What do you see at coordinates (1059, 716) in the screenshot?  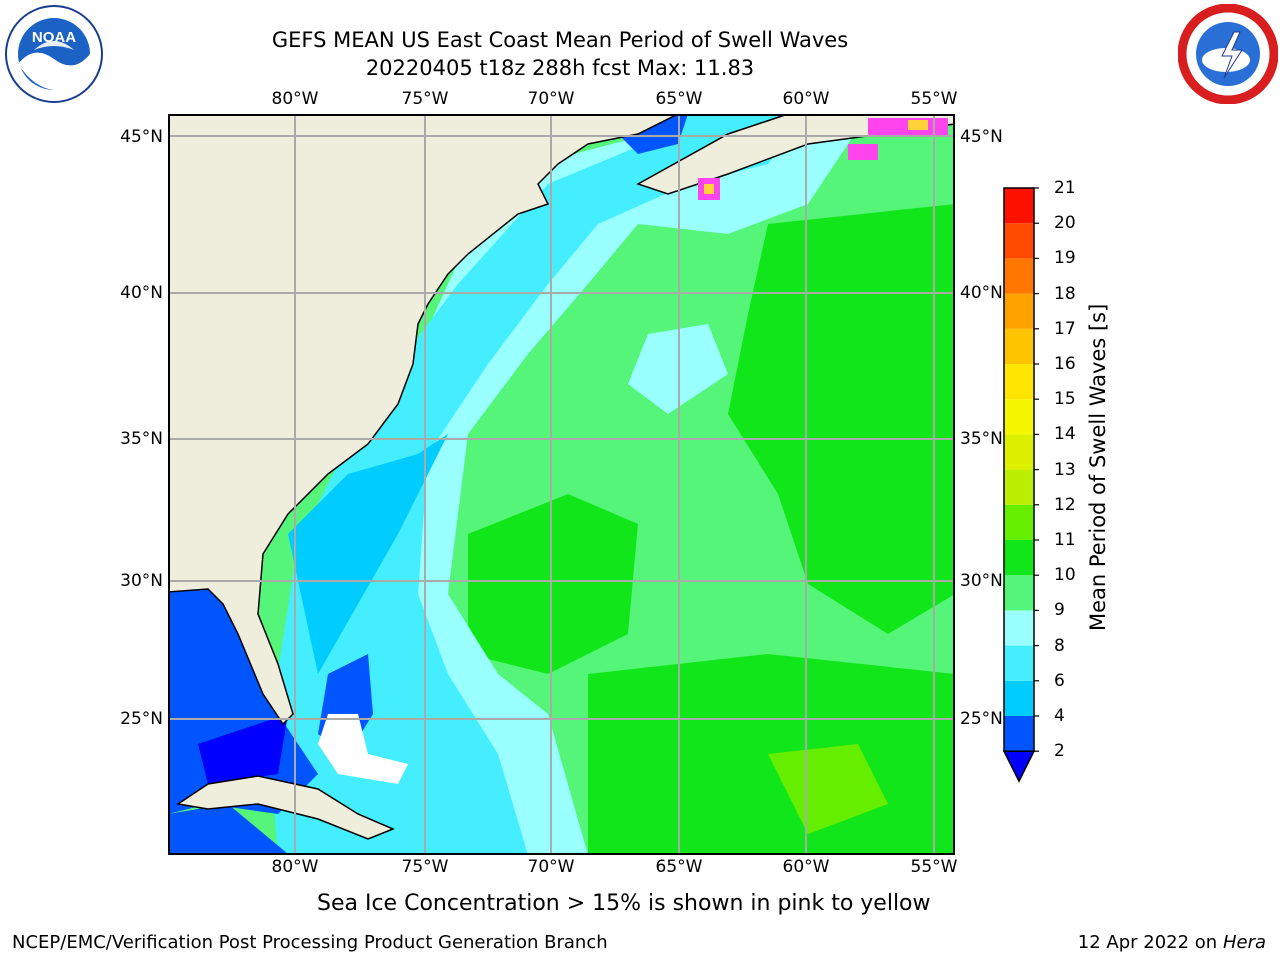 I see `colorbar-tick-label: 4` at bounding box center [1059, 716].